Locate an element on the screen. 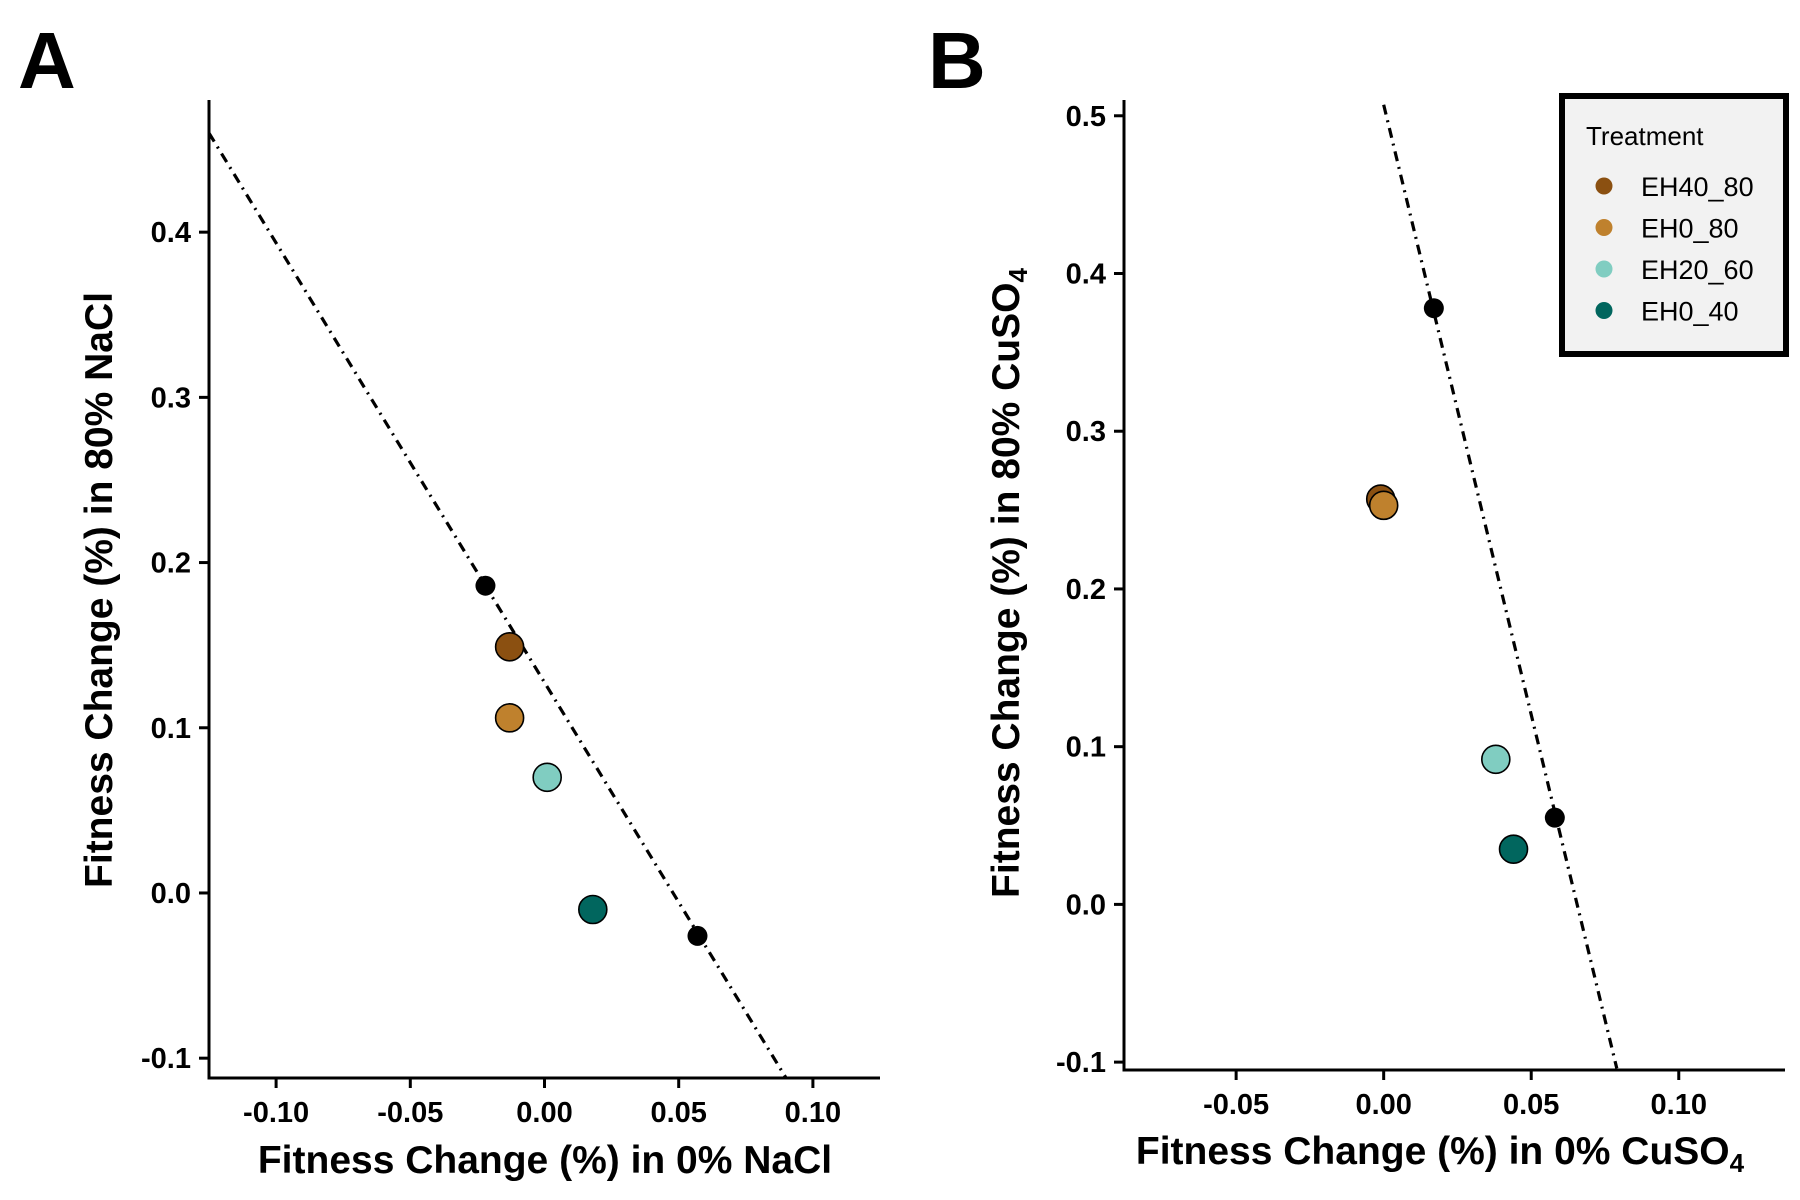 This screenshot has width=1800, height=1200. legend-title: Treatment is located at coordinates (1645, 136).